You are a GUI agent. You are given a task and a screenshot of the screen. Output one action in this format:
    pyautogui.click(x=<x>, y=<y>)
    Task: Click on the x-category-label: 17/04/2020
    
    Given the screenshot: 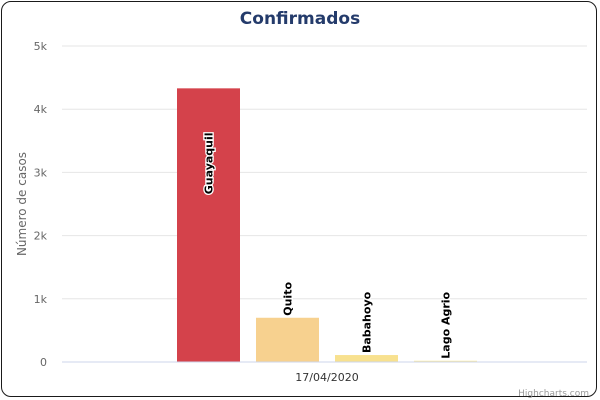 What is the action you would take?
    pyautogui.click(x=326, y=377)
    